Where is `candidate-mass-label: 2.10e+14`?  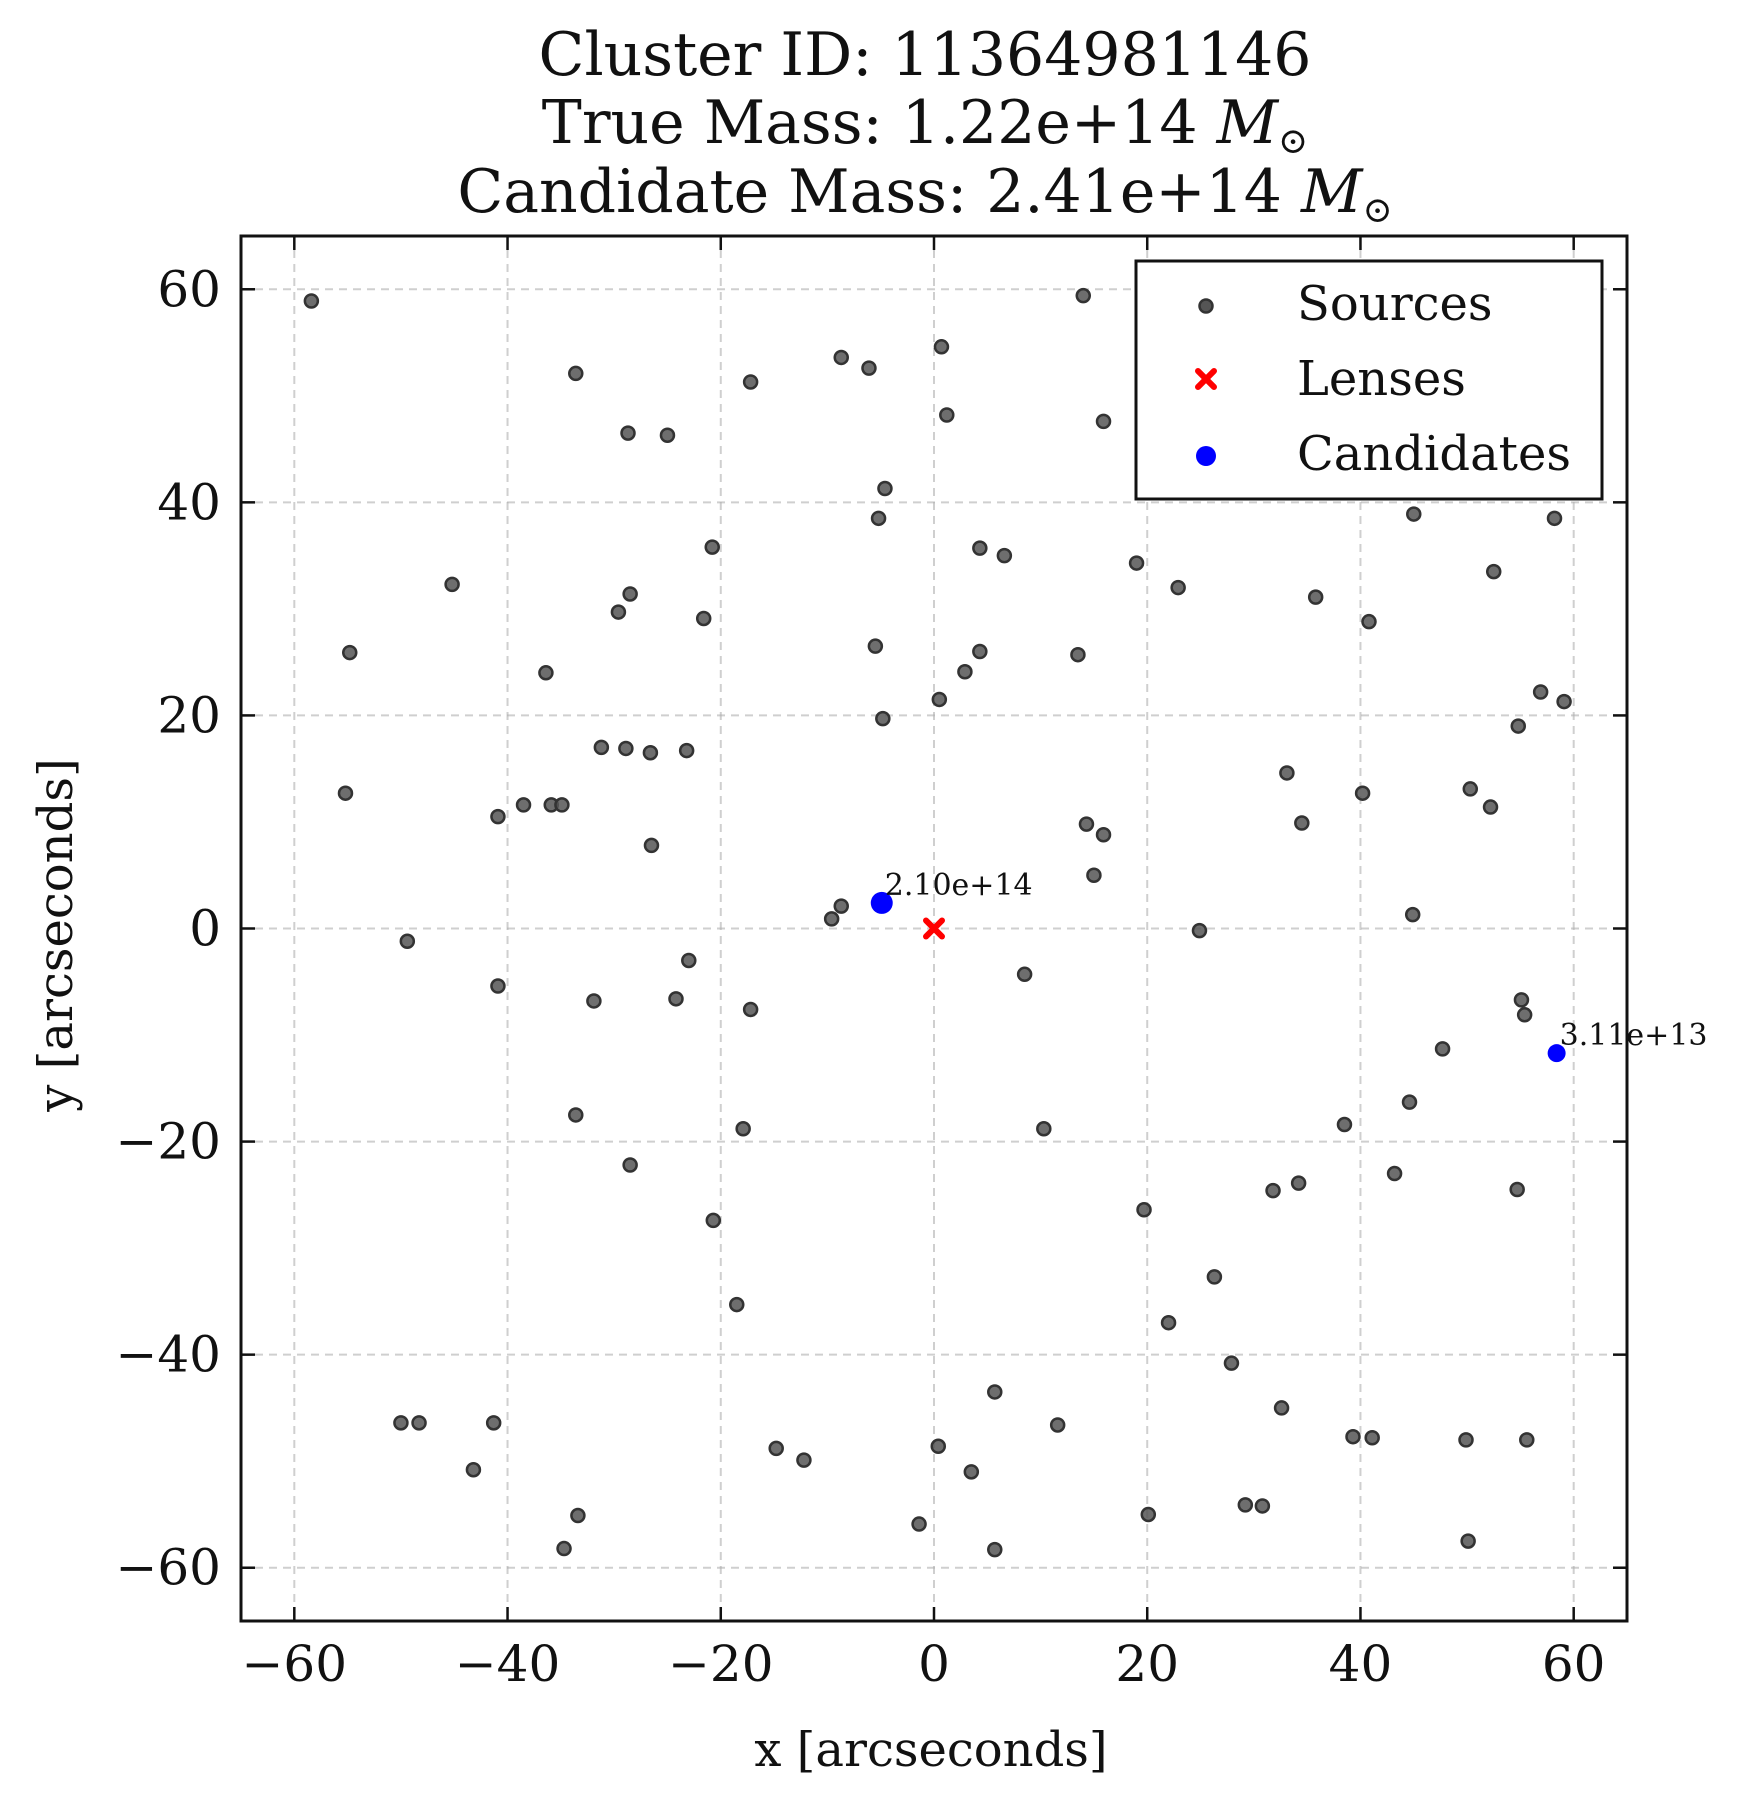 candidate-mass-label: 2.10e+14 is located at coordinates (959, 885).